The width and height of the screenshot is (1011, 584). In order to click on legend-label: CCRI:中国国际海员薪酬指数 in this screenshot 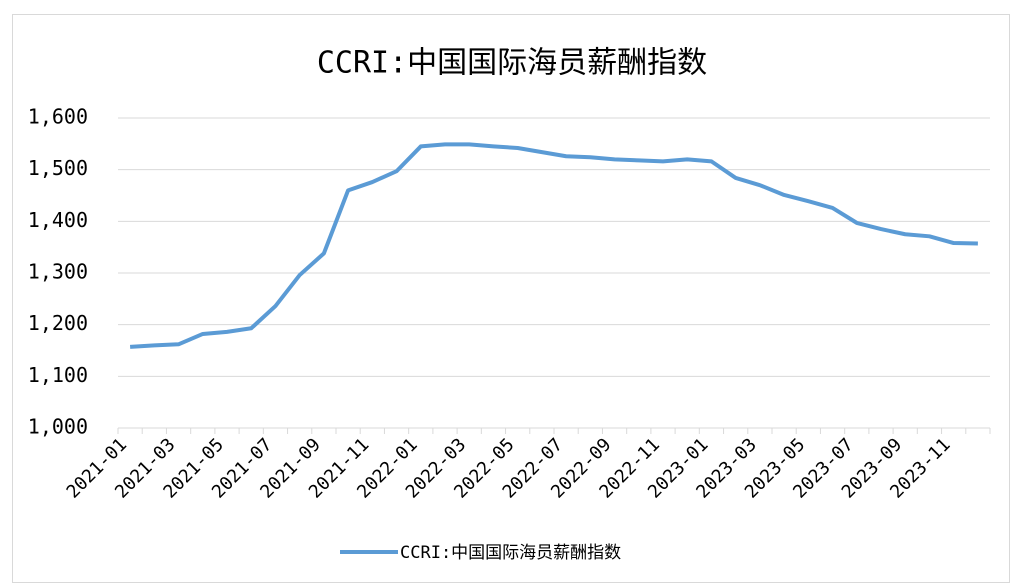, I will do `click(510, 553)`.